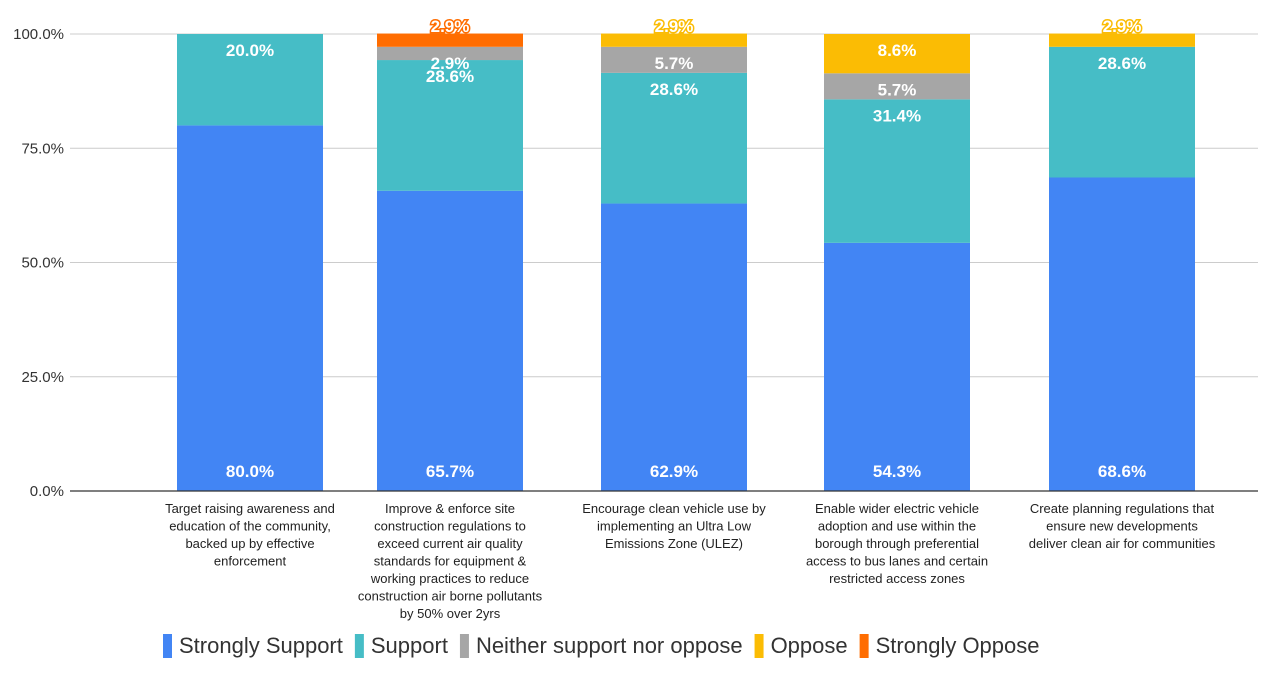 Image resolution: width=1273 pixels, height=674 pixels. Describe the element at coordinates (250, 561) in the screenshot. I see `x-category-label: enforcement` at that location.